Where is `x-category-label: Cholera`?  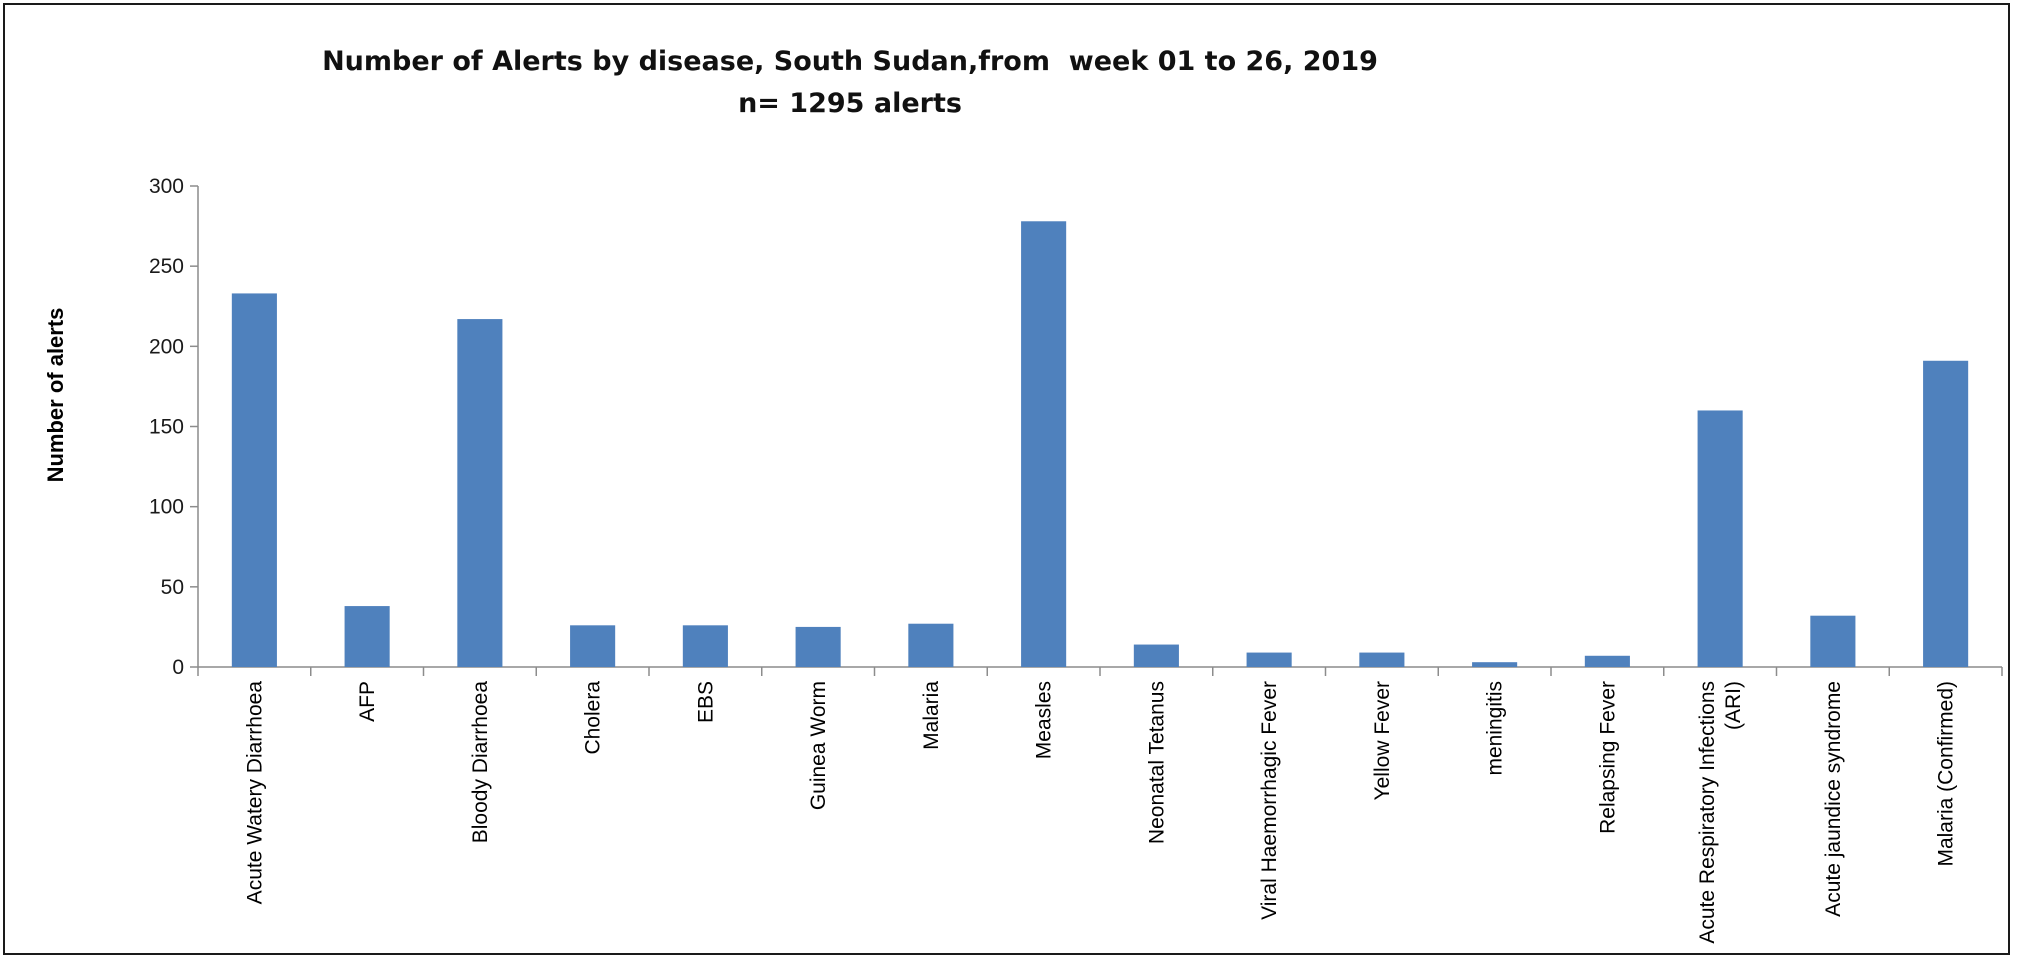 x-category-label: Cholera is located at coordinates (593, 718).